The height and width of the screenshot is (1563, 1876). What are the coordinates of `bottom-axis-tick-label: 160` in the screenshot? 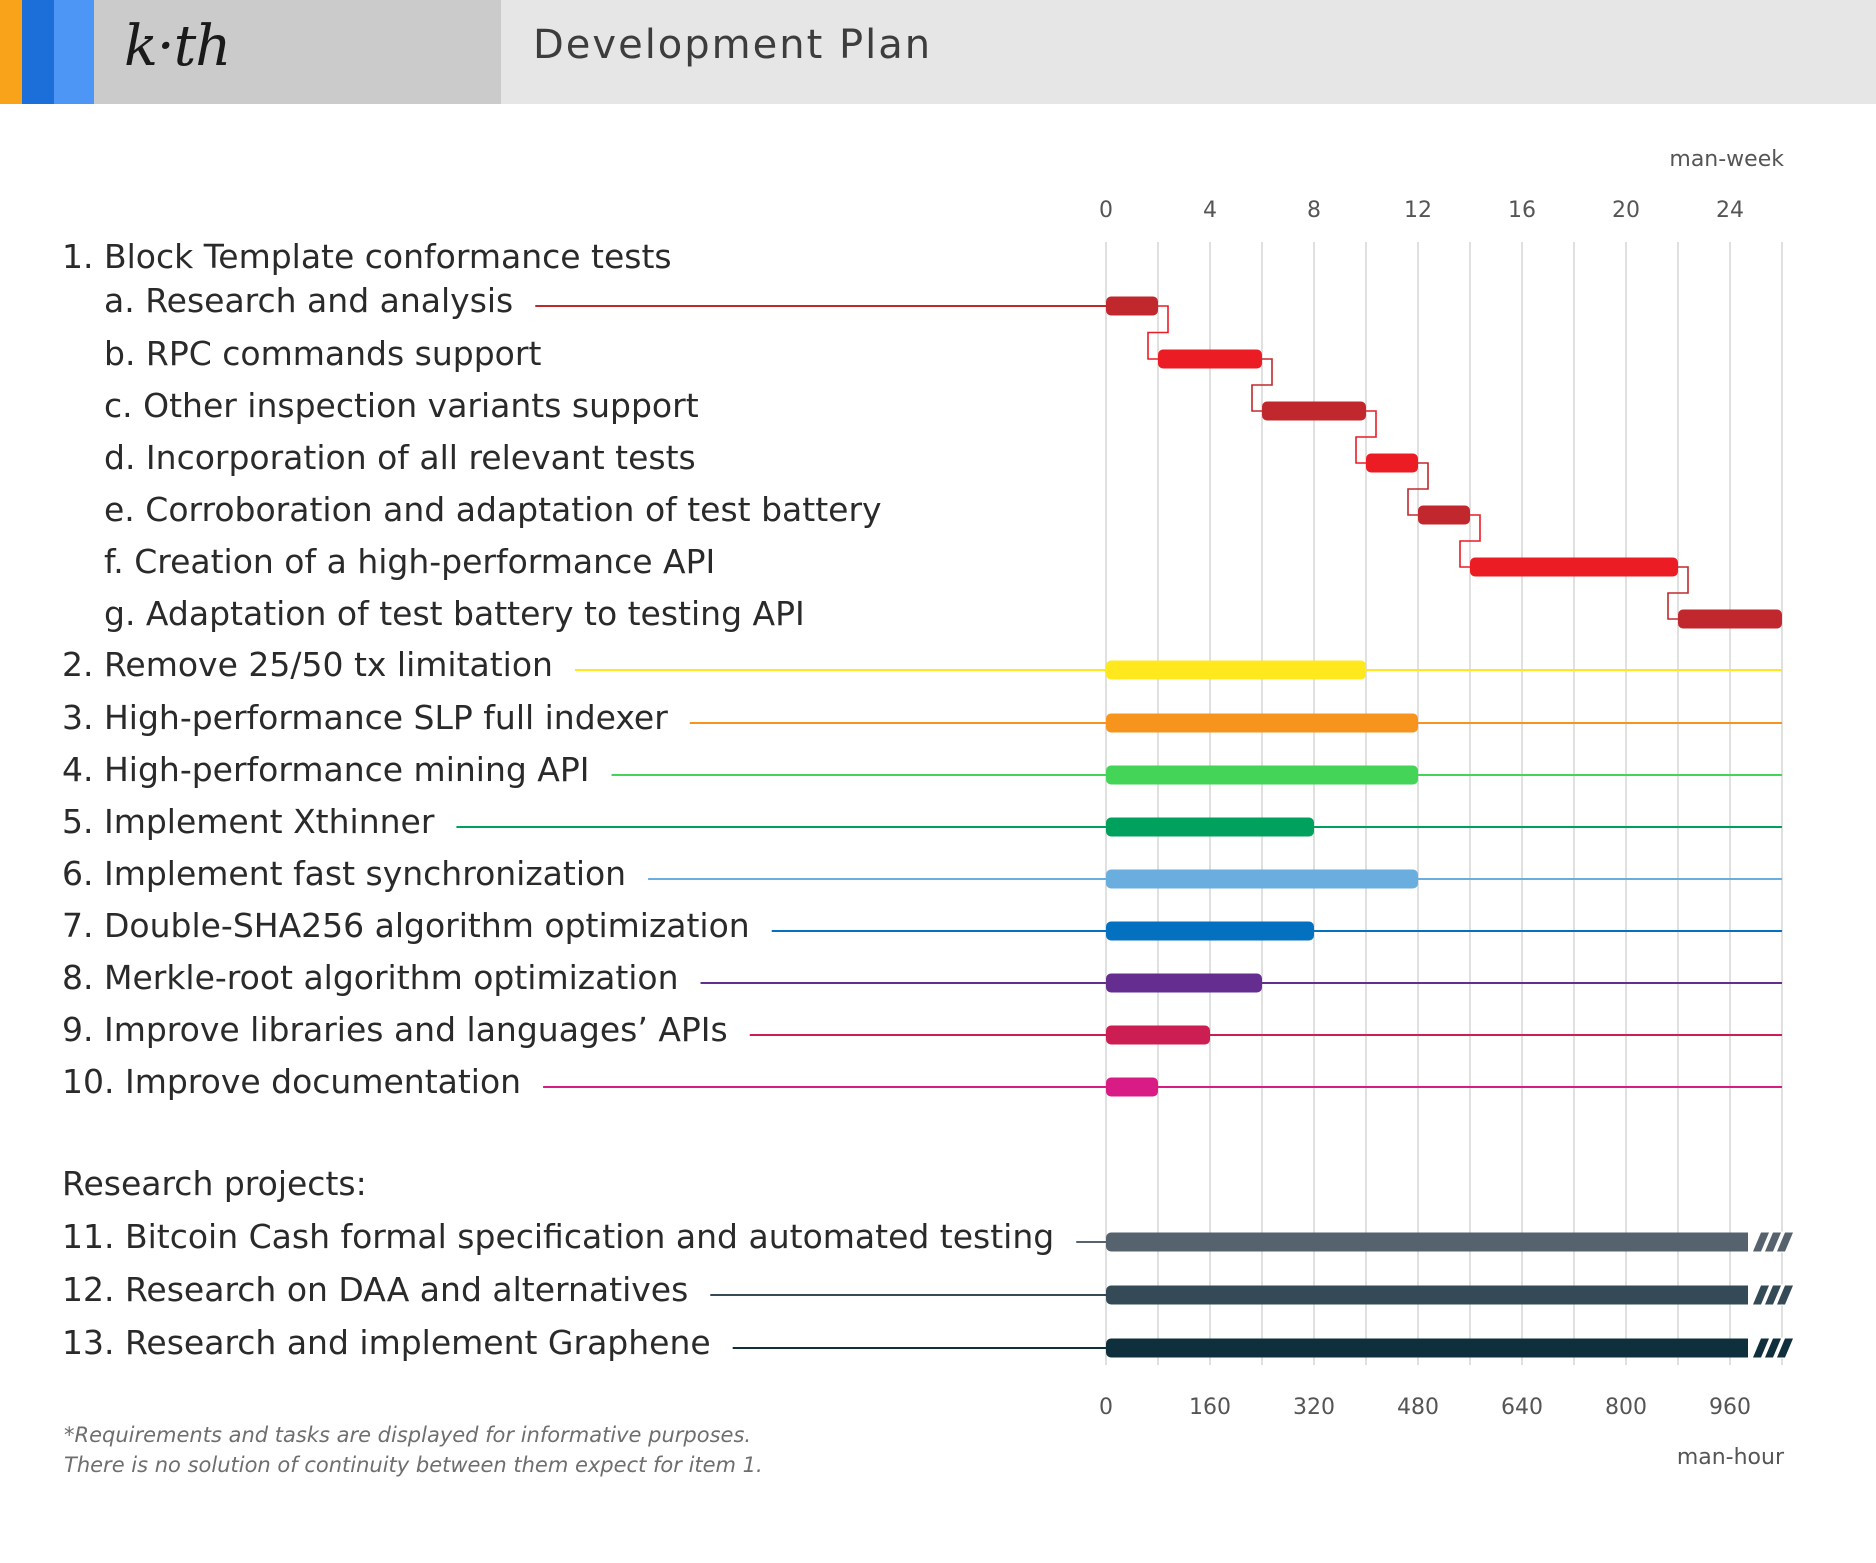 It's located at (1210, 1407).